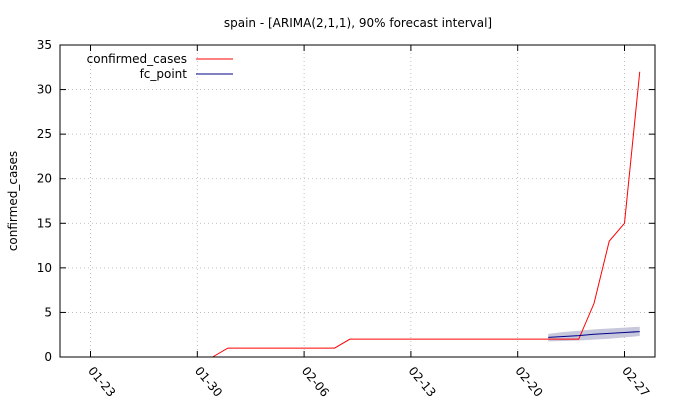  Describe the element at coordinates (44, 223) in the screenshot. I see `y-tick-label: 15` at that location.